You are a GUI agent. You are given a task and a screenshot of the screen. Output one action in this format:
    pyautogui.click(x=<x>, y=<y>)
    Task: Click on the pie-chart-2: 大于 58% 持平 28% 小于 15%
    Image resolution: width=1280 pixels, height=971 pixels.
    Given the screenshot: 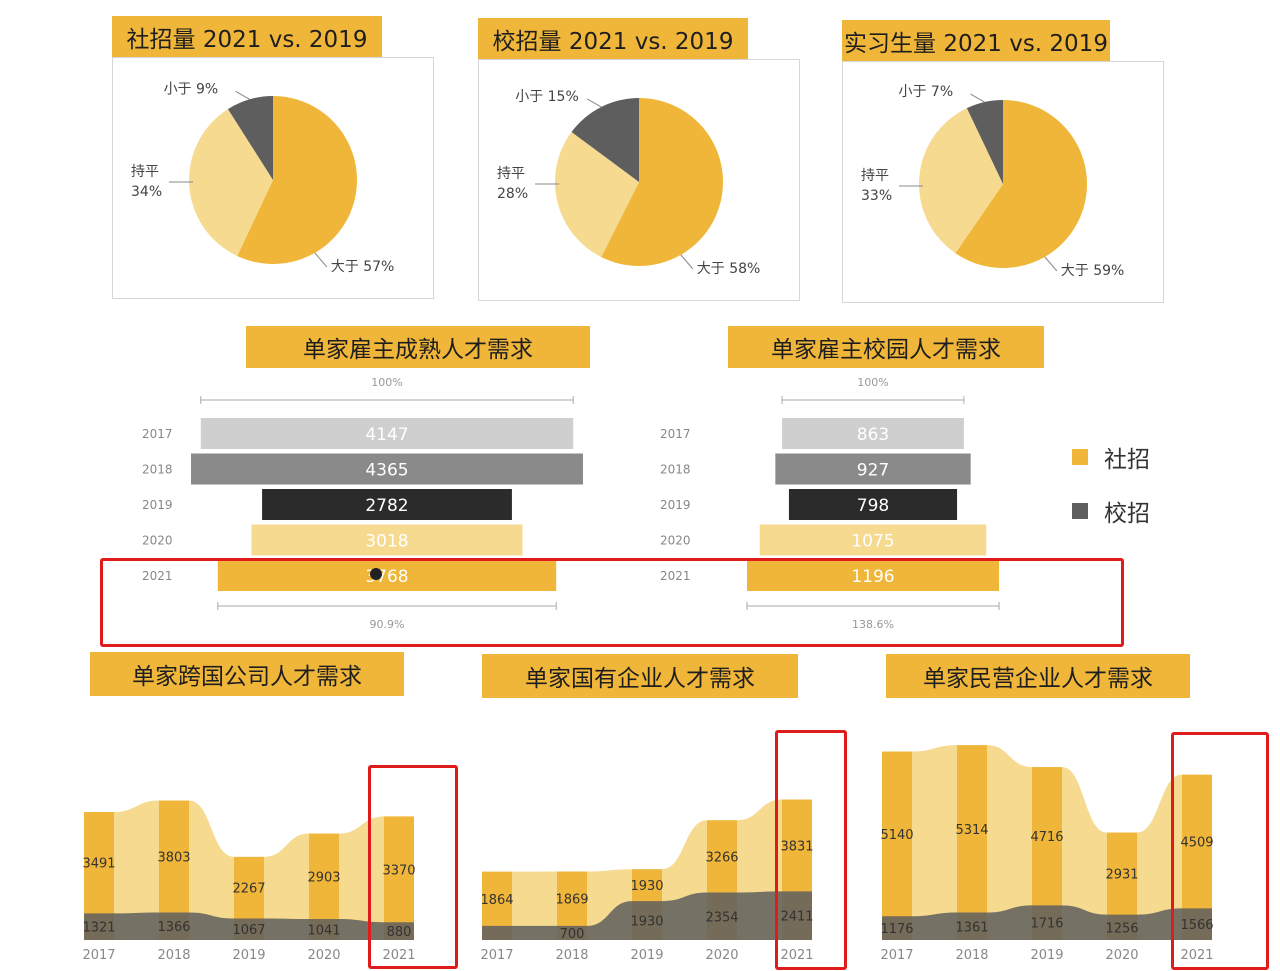 What is the action you would take?
    pyautogui.click(x=629, y=183)
    